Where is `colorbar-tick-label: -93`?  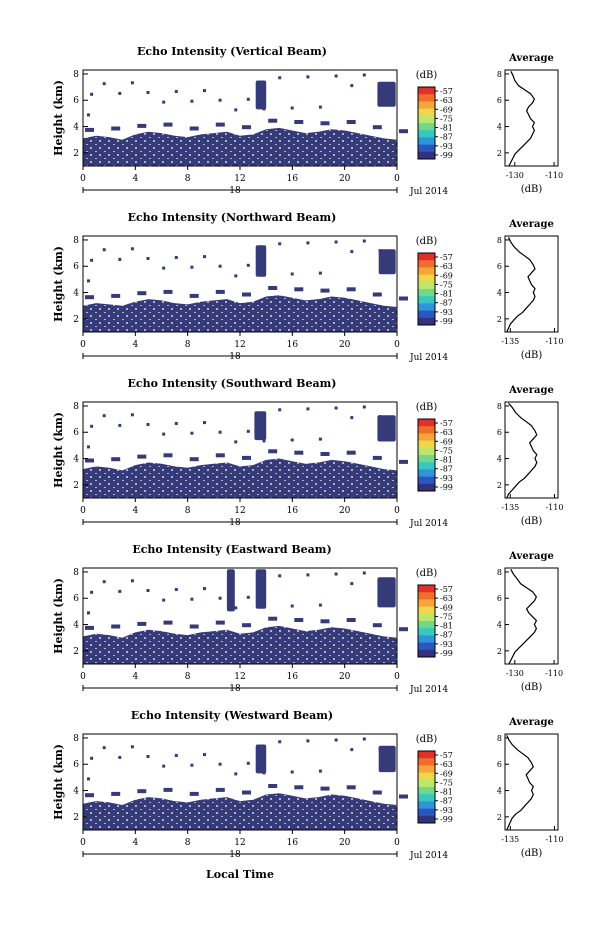
colorbar-tick-label: -93 is located at coordinates (446, 146).